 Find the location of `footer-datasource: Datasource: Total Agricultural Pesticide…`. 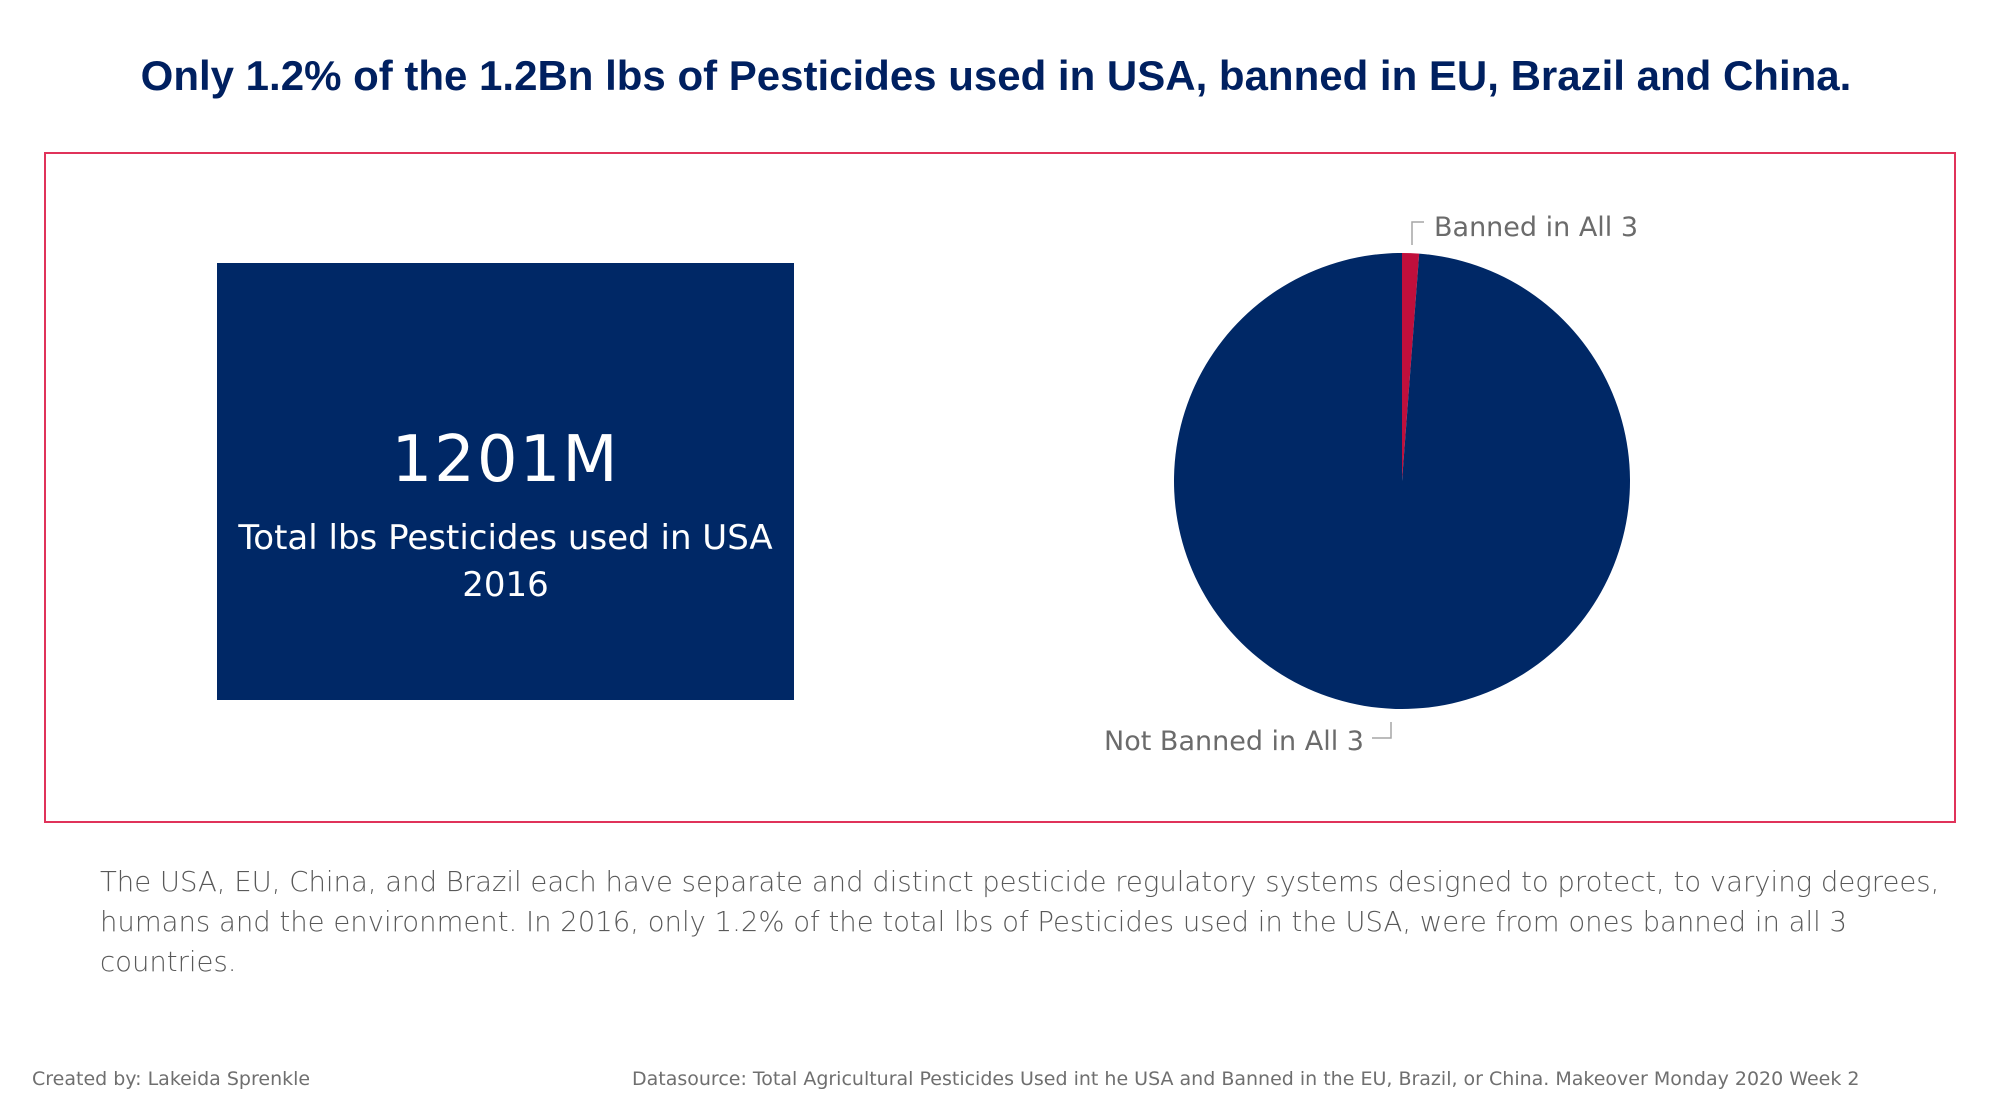

footer-datasource: Datasource: Total Agricultural Pesticide… is located at coordinates (1246, 1079).